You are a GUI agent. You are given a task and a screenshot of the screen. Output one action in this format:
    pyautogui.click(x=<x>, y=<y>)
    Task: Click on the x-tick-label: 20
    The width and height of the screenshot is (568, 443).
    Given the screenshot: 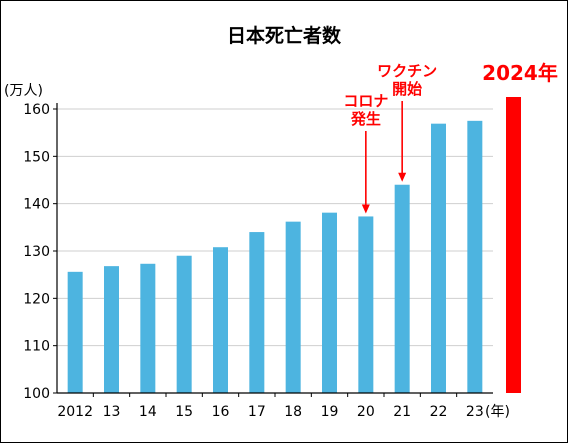 What is the action you would take?
    pyautogui.click(x=366, y=412)
    